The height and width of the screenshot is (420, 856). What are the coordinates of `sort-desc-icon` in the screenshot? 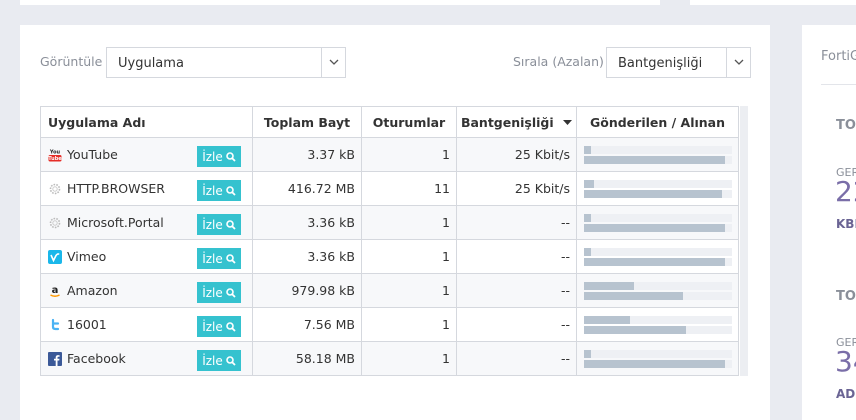 It's located at (568, 122).